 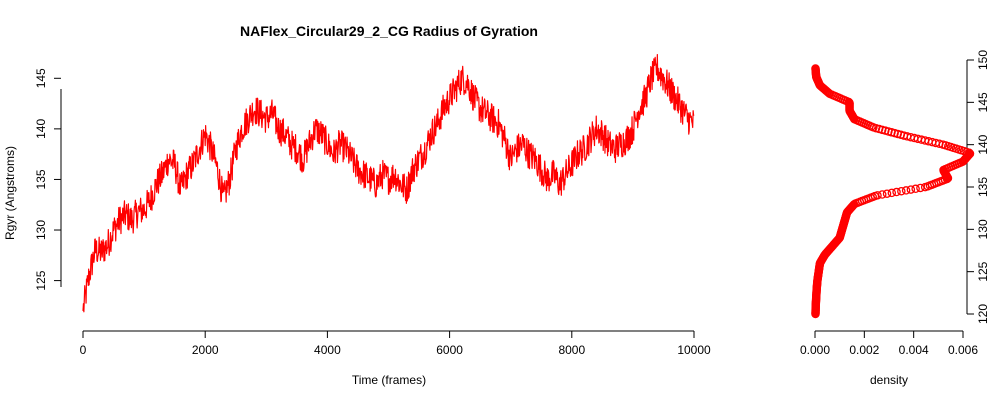 What do you see at coordinates (41, 230) in the screenshot?
I see `y-tick-label-1: 130` at bounding box center [41, 230].